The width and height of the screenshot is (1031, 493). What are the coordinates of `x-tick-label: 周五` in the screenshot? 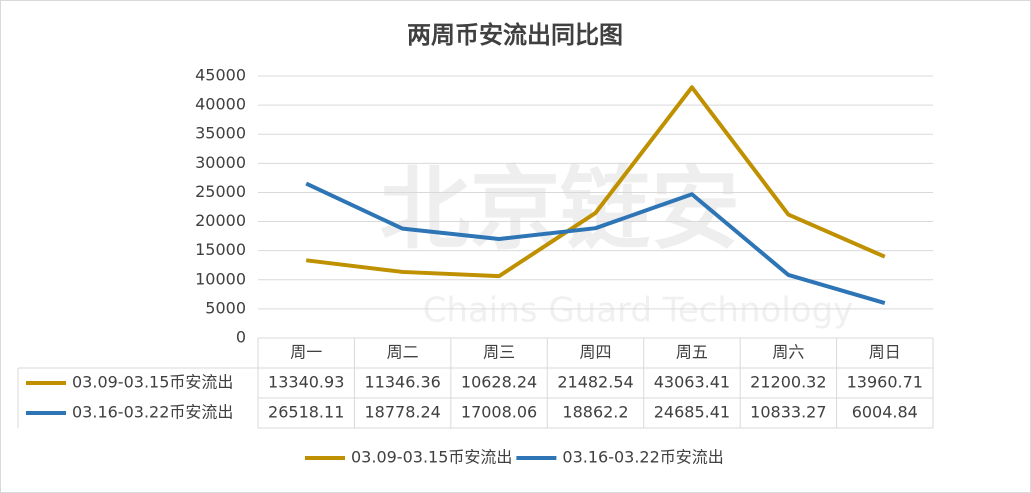 It's located at (692, 352).